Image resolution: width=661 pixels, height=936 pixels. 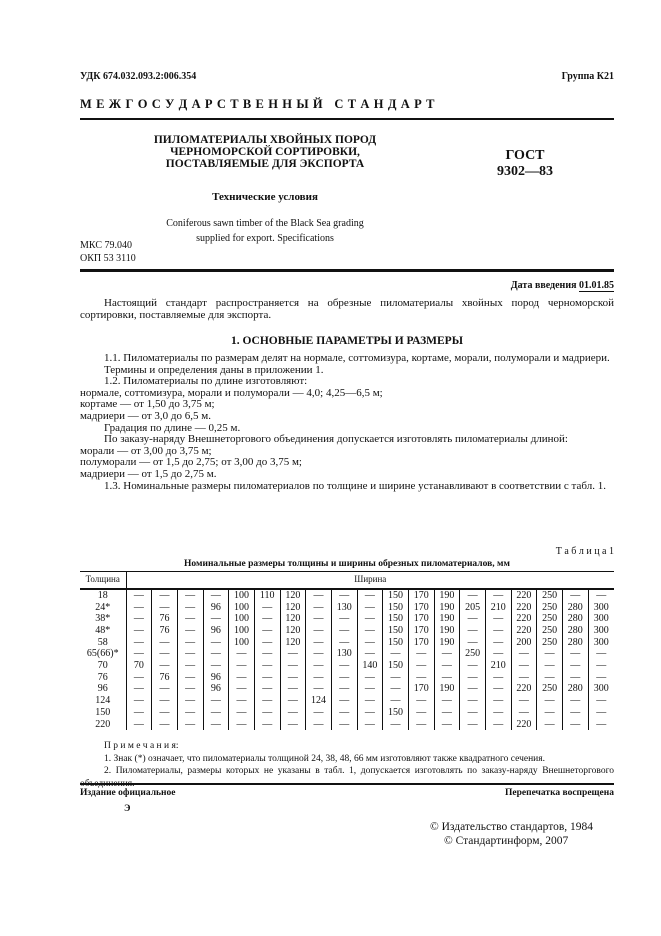 What do you see at coordinates (265, 197) in the screenshot?
I see `subtitle: Технические условия` at bounding box center [265, 197].